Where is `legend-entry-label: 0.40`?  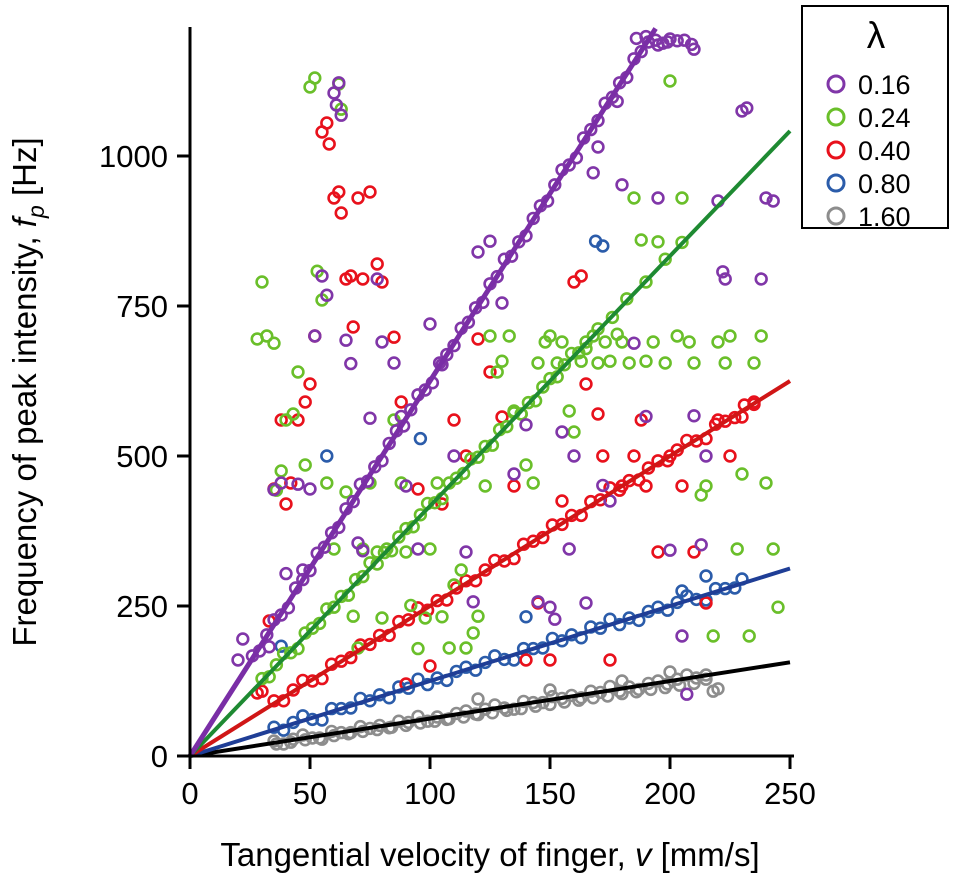 legend-entry-label: 0.40 is located at coordinates (884, 151).